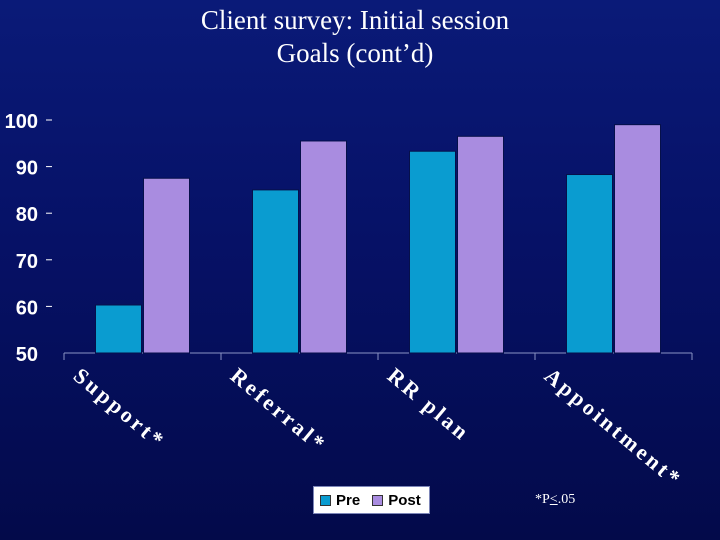  I want to click on y-tick-label: 70, so click(27, 262).